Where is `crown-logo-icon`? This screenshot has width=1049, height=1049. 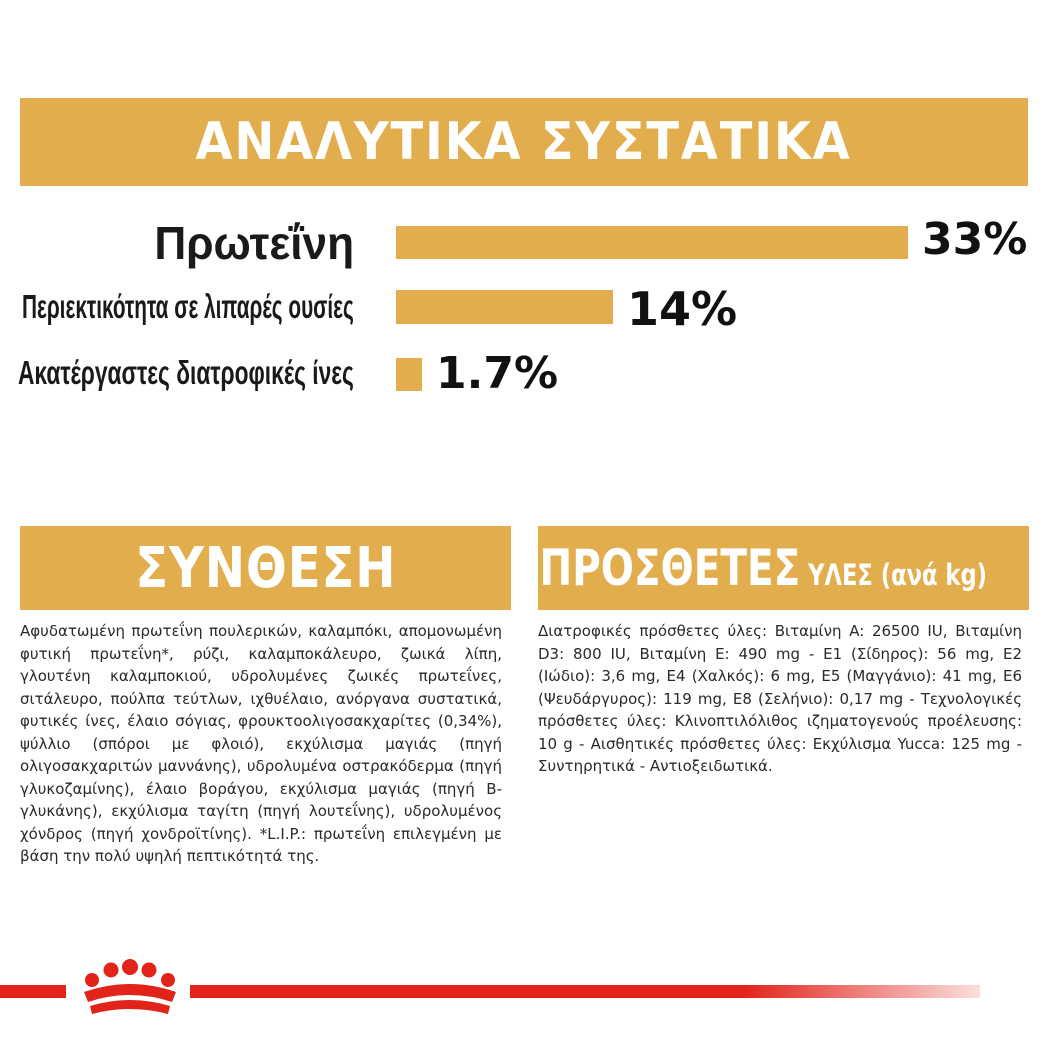 crown-logo-icon is located at coordinates (130, 986).